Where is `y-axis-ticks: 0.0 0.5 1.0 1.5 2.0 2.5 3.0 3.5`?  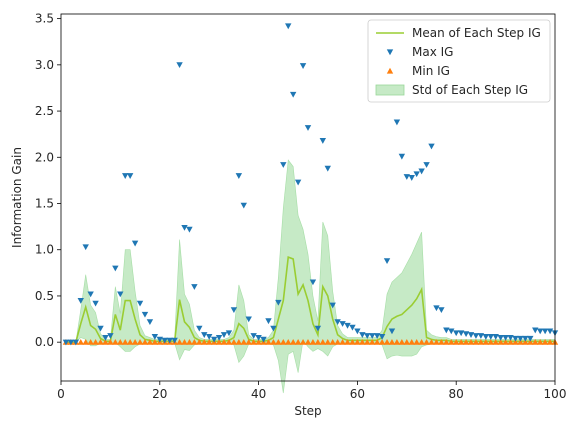 y-axis-ticks: 0.0 0.5 1.0 1.5 2.0 2.5 3.0 3.5 is located at coordinates (48, 180).